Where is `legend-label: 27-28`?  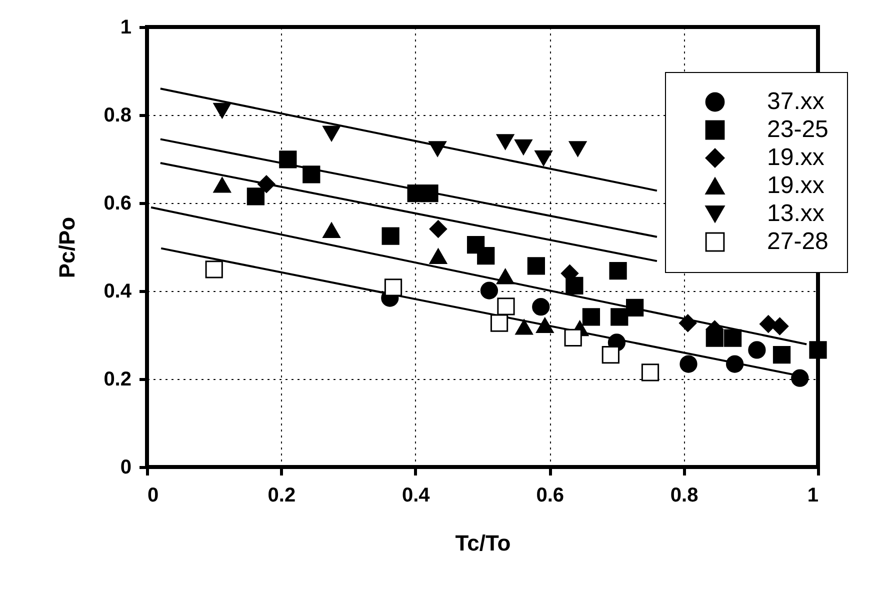 legend-label: 27-28 is located at coordinates (797, 241).